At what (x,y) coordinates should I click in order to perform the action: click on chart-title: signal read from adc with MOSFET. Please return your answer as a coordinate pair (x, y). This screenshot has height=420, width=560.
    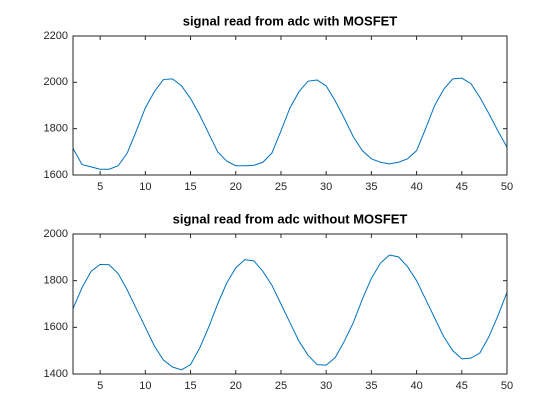
    Looking at the image, I should click on (290, 20).